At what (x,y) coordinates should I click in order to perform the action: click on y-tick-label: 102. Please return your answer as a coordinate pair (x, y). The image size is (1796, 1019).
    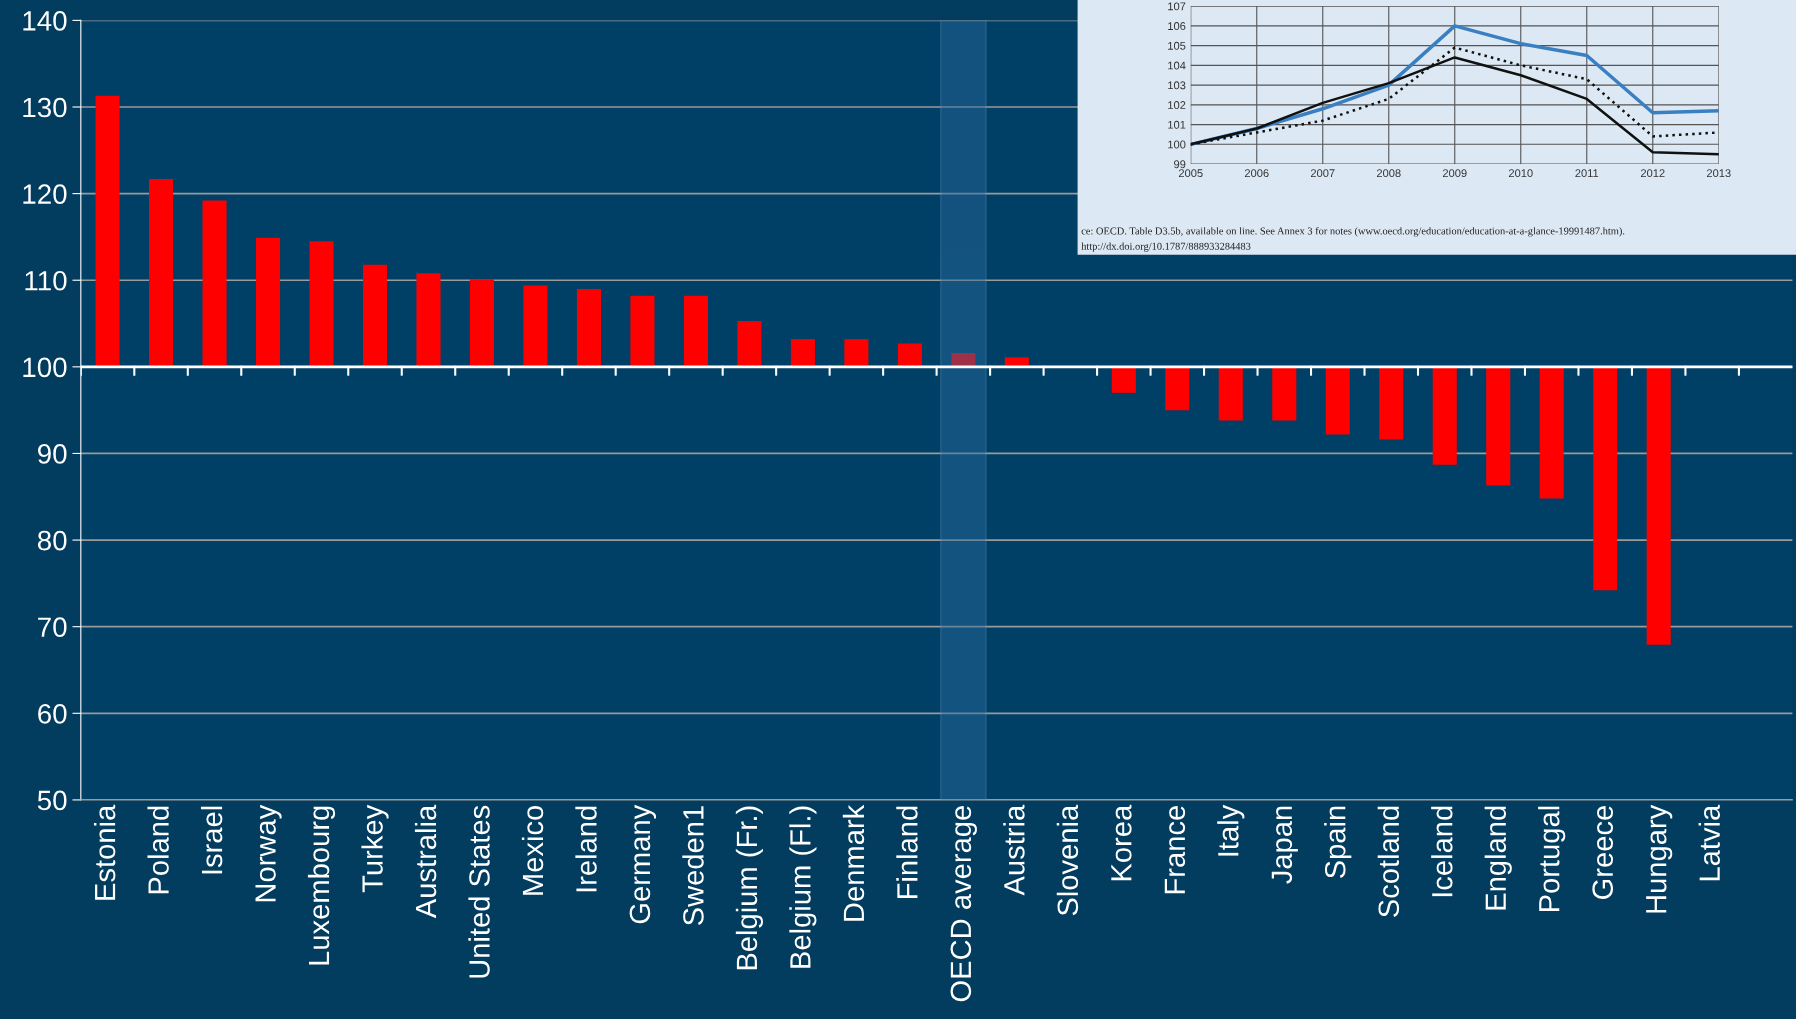
    Looking at the image, I should click on (1177, 105).